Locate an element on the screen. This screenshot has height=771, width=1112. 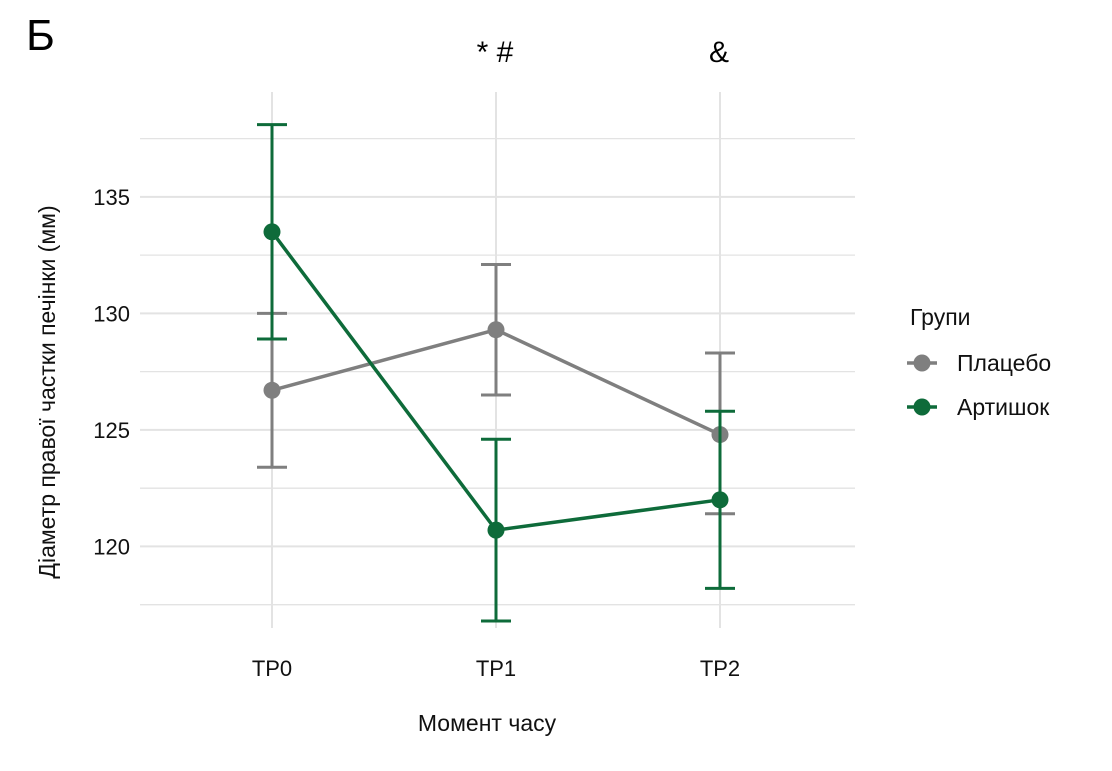
legend-title: Групи is located at coordinates (940, 317).